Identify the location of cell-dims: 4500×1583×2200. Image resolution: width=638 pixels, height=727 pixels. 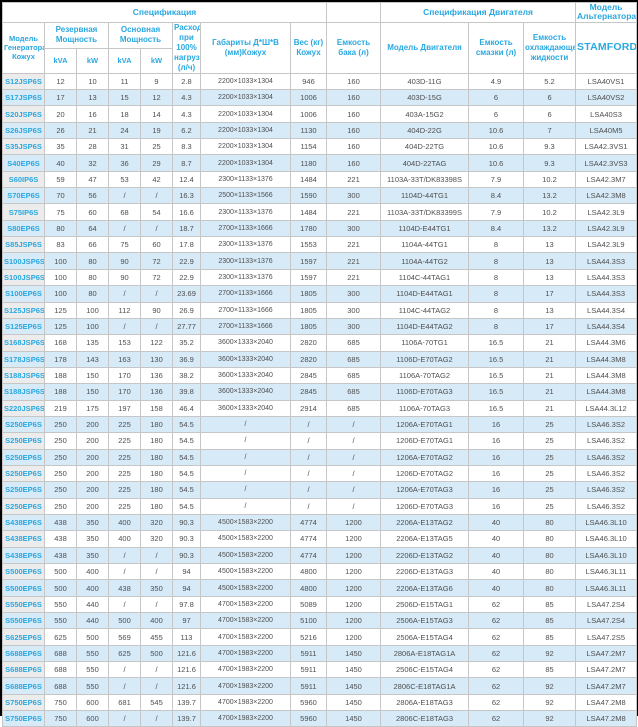
(245, 522).